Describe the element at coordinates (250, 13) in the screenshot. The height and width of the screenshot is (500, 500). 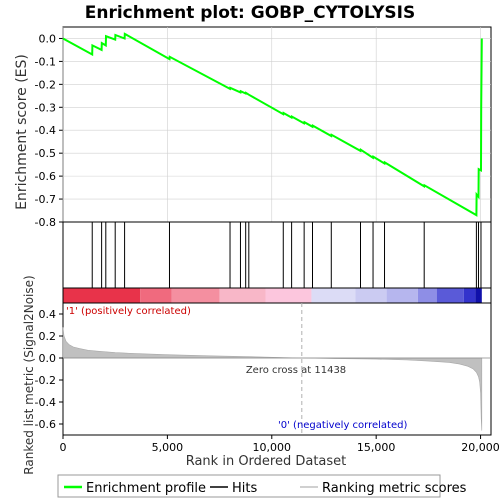
I see `chart-title: Enrichment plot: GOBP_CYTOLYSIS` at that location.